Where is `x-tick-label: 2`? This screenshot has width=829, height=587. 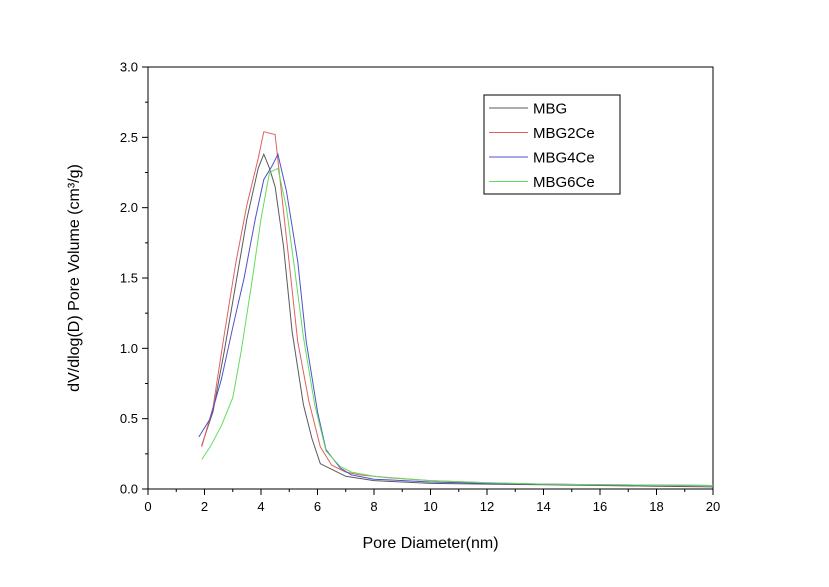 x-tick-label: 2 is located at coordinates (204, 506).